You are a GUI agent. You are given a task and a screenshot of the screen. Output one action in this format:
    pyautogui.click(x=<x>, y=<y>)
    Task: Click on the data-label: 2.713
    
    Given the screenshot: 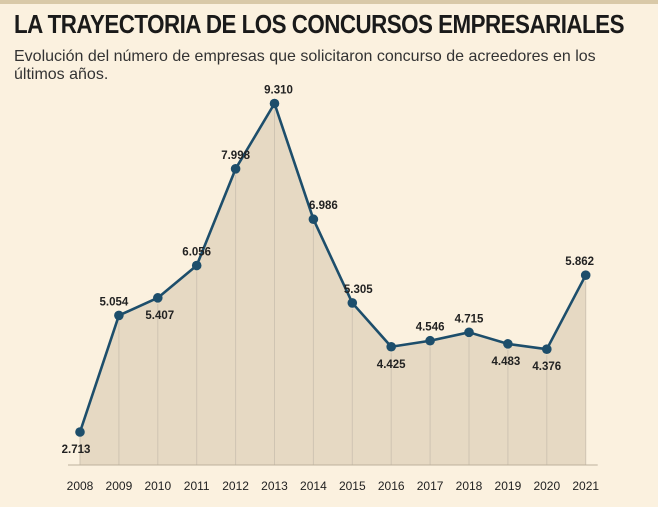 What is the action you would take?
    pyautogui.click(x=76, y=450)
    